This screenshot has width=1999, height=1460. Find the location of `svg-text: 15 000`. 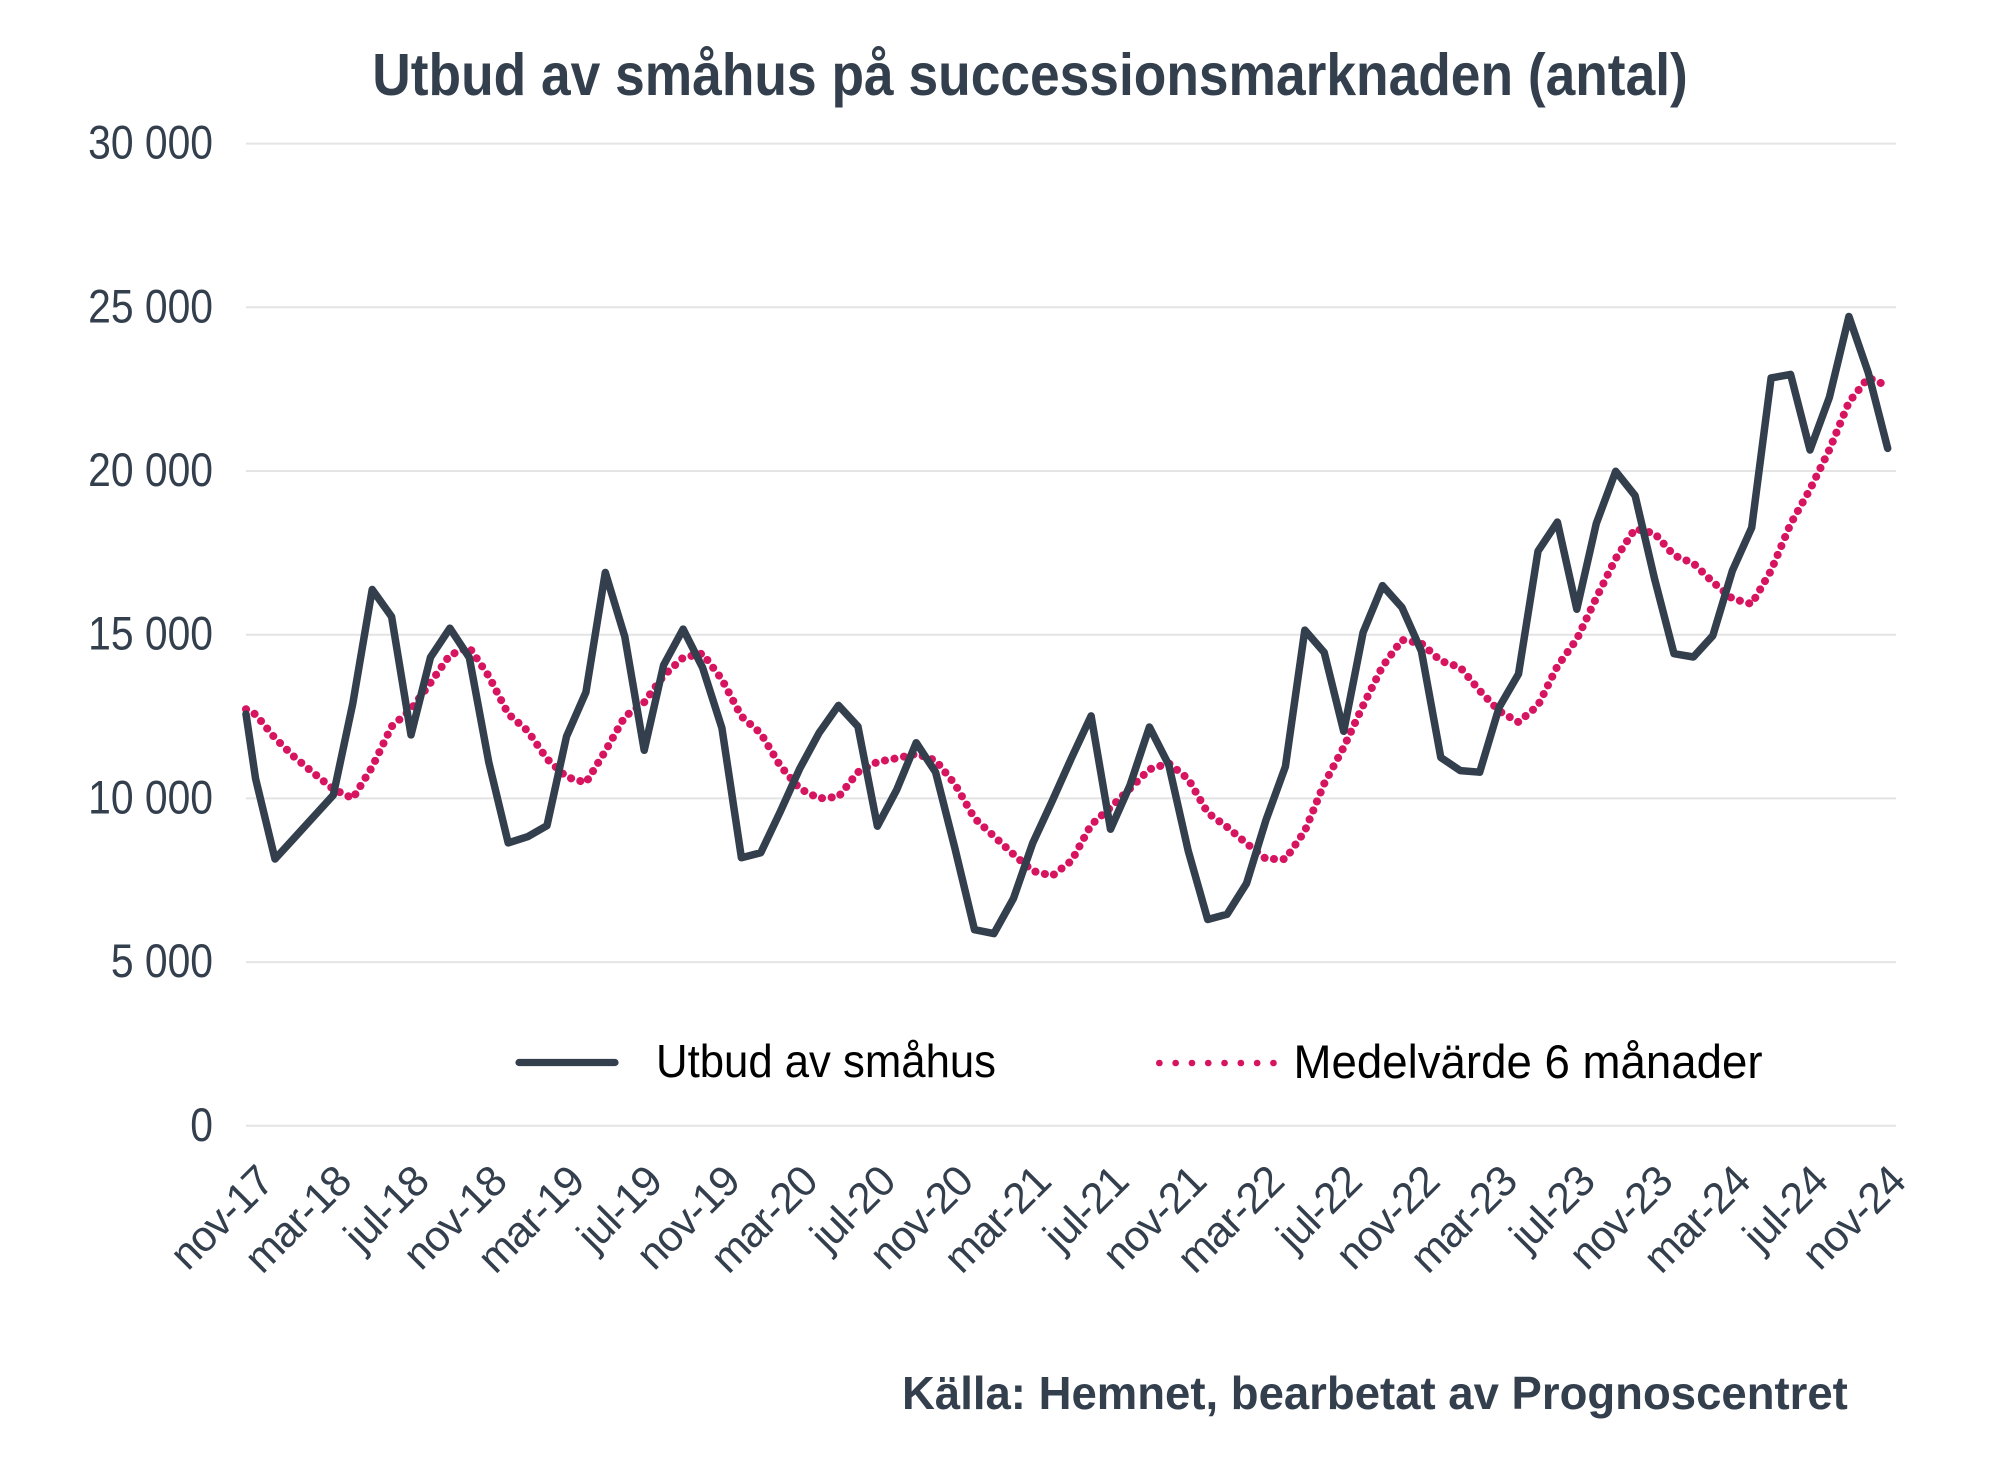

svg-text: 15 000 is located at coordinates (150, 634).